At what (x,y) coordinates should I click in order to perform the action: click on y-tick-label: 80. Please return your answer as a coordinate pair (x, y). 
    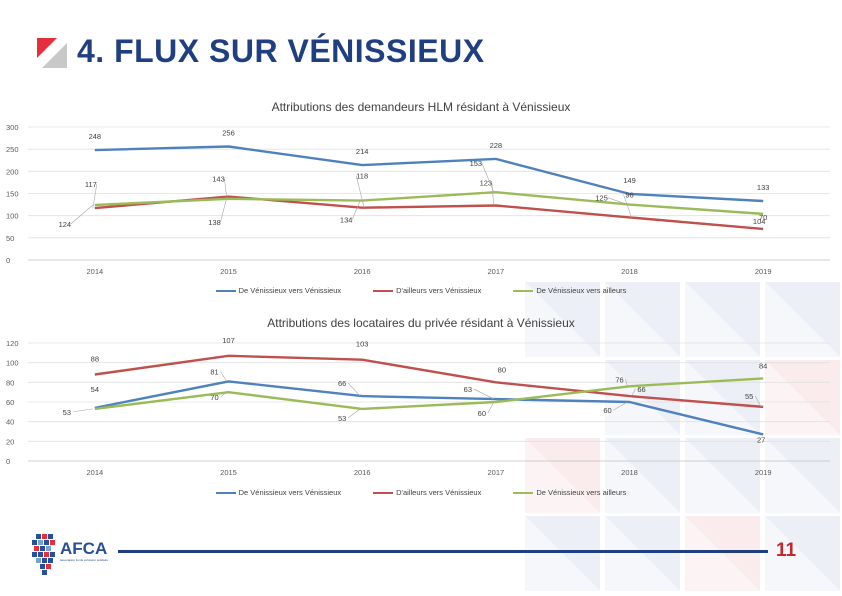
    Looking at the image, I should click on (10, 382).